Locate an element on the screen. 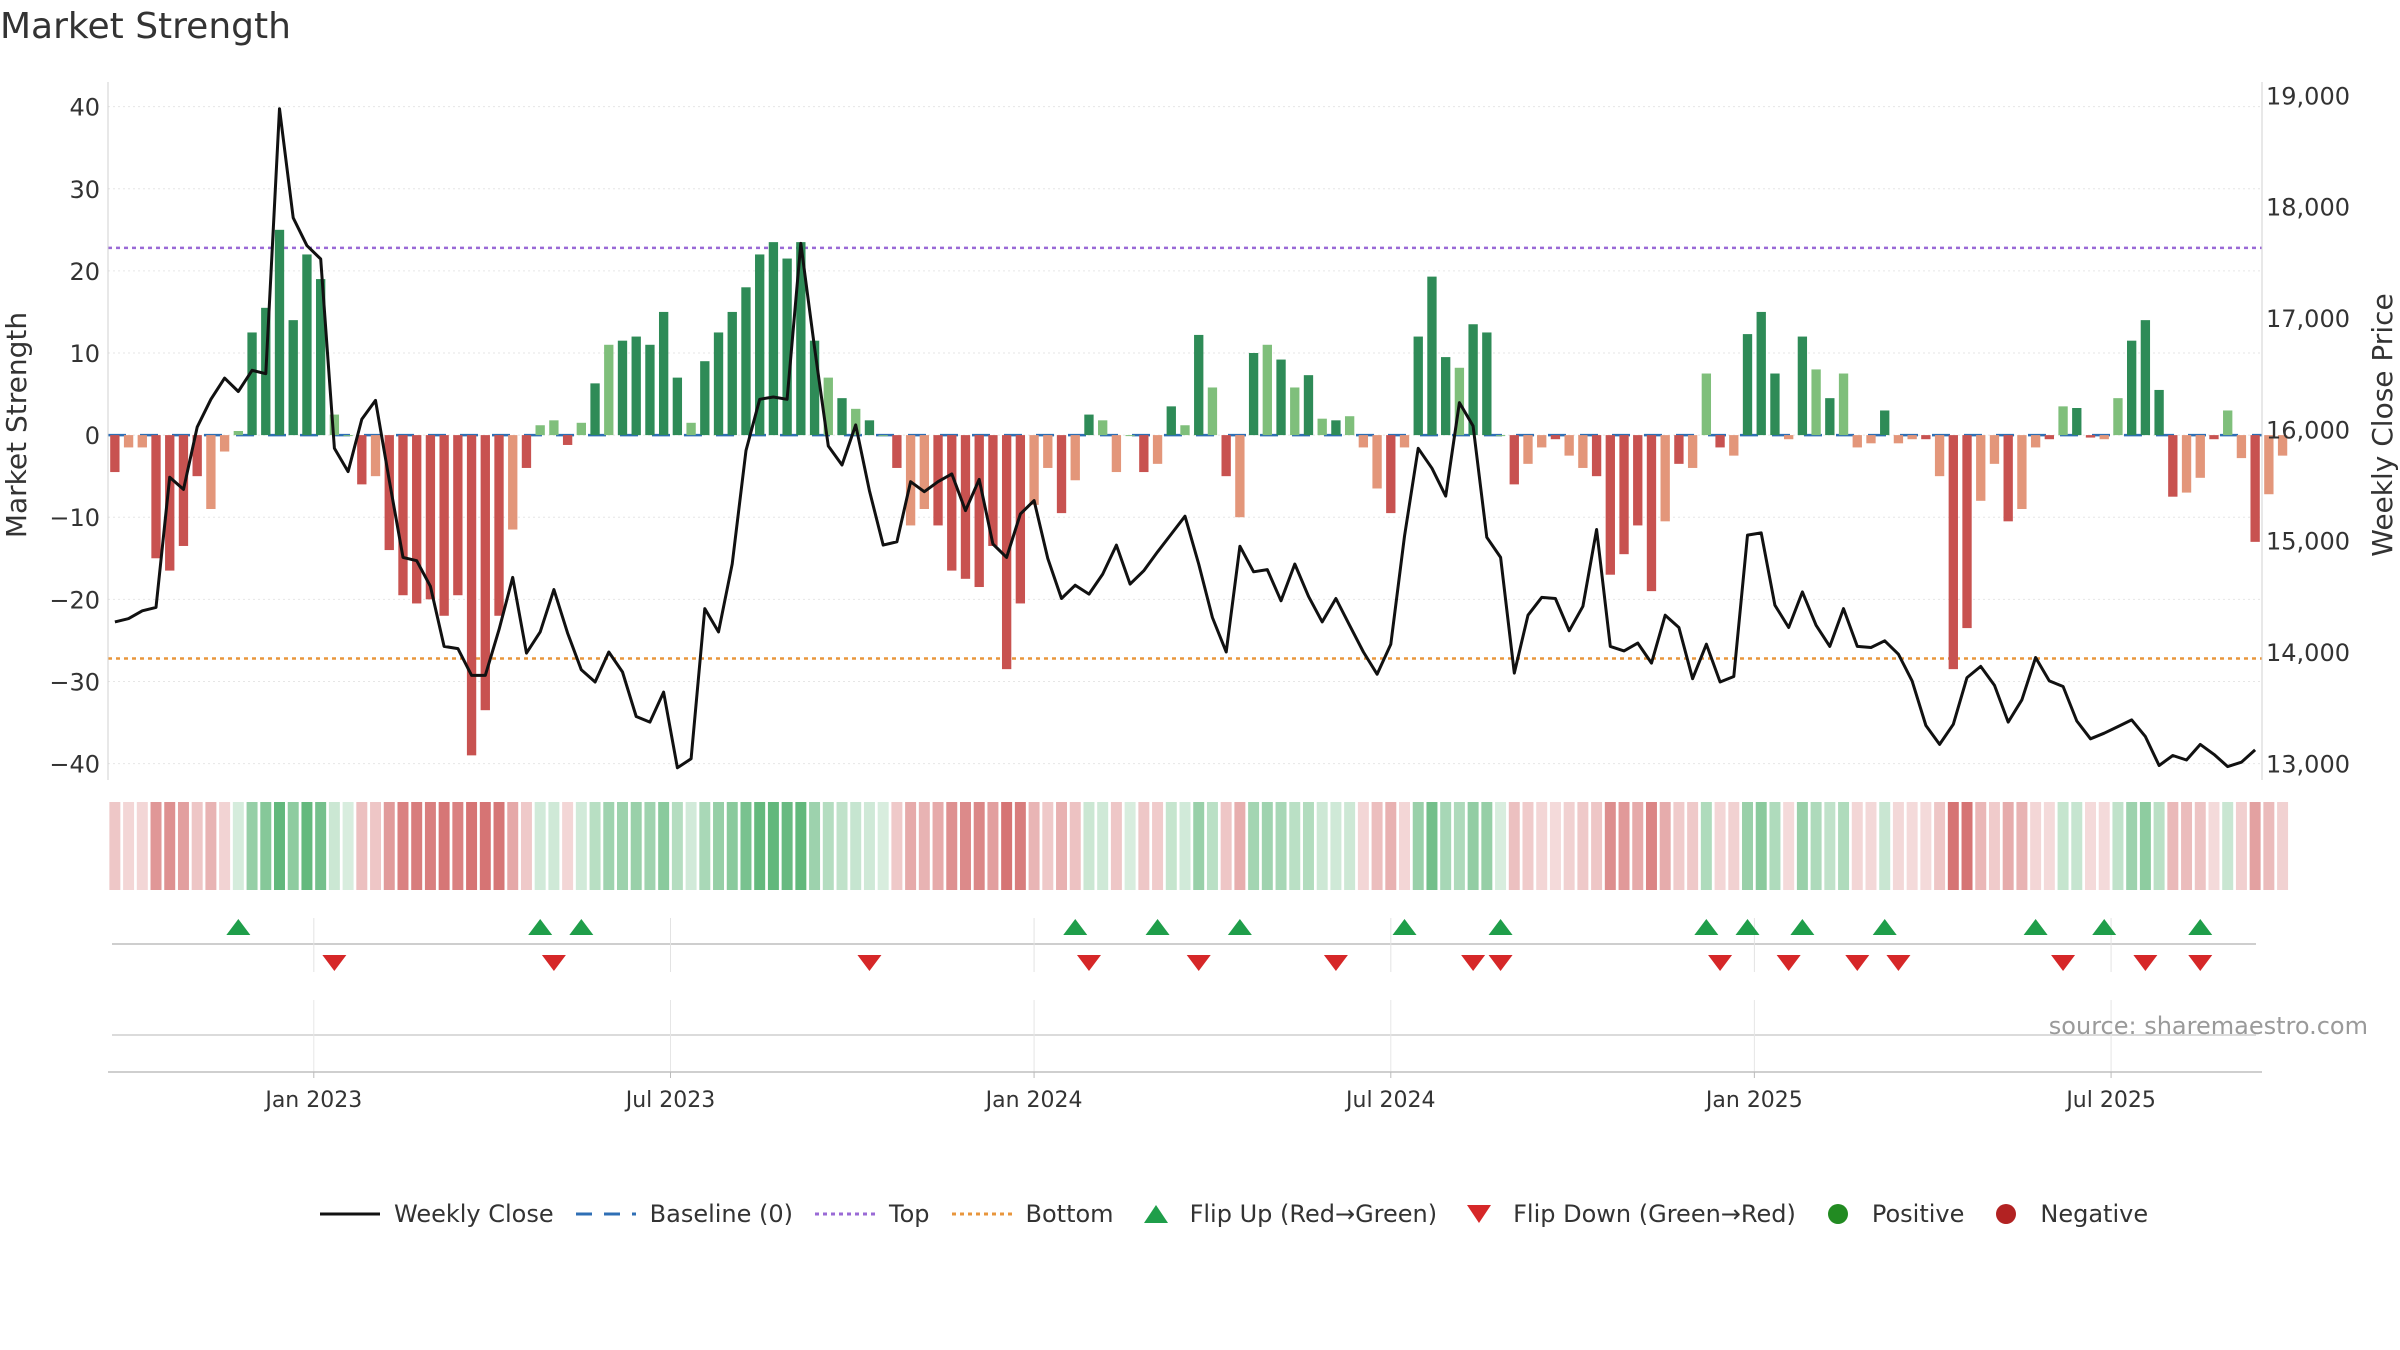 The width and height of the screenshot is (2400, 1350). legend-bottom: Bottom is located at coordinates (1032, 1214).